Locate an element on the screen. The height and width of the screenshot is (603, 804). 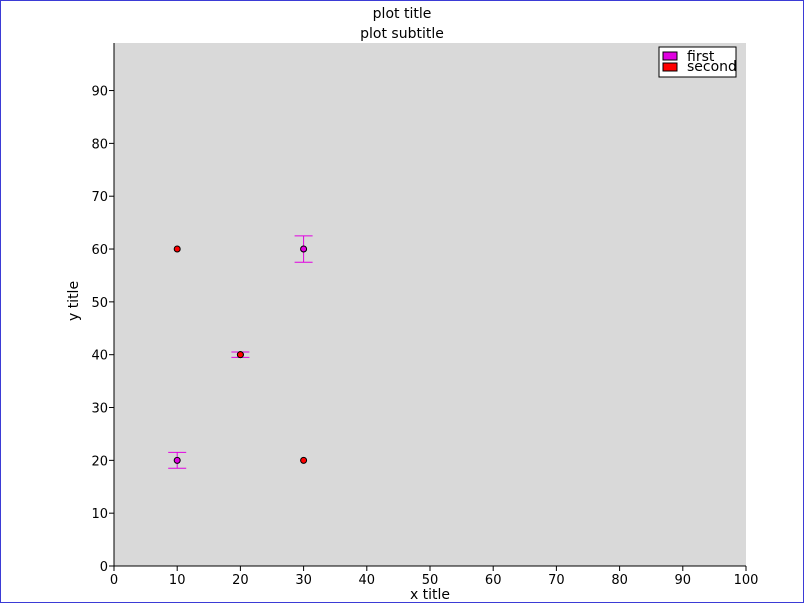
legend: first second is located at coordinates (697, 62).